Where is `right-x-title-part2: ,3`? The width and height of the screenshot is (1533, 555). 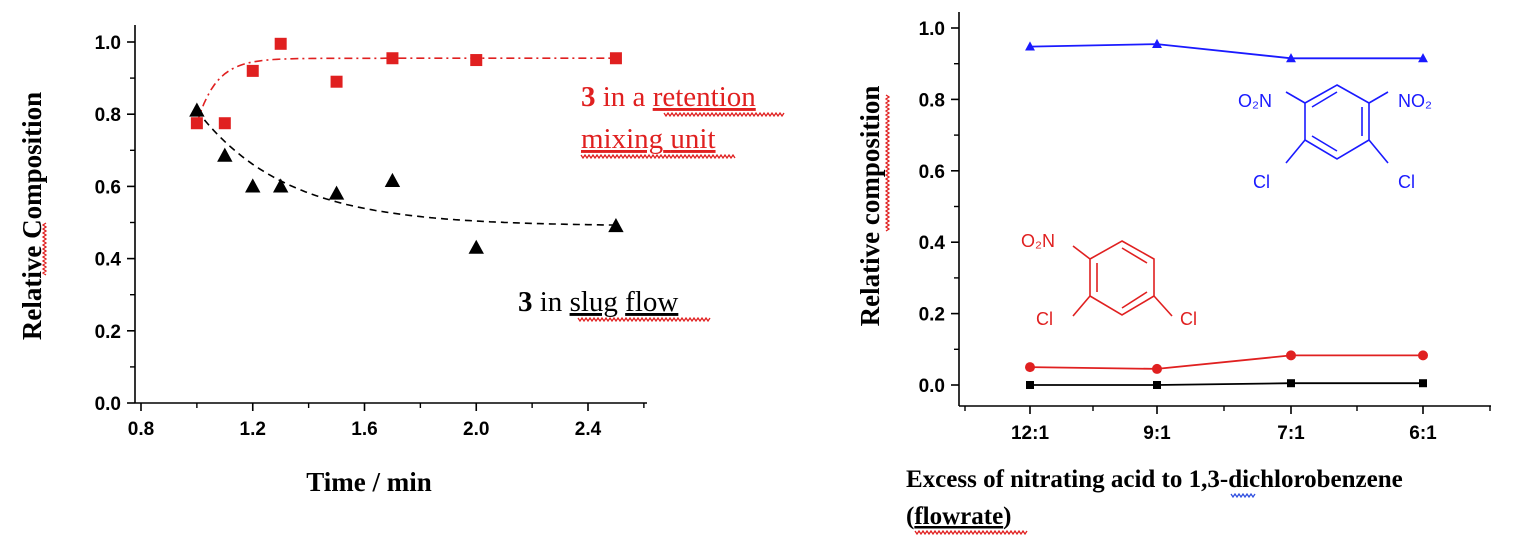
right-x-title-part2: ,3 is located at coordinates (1210, 479).